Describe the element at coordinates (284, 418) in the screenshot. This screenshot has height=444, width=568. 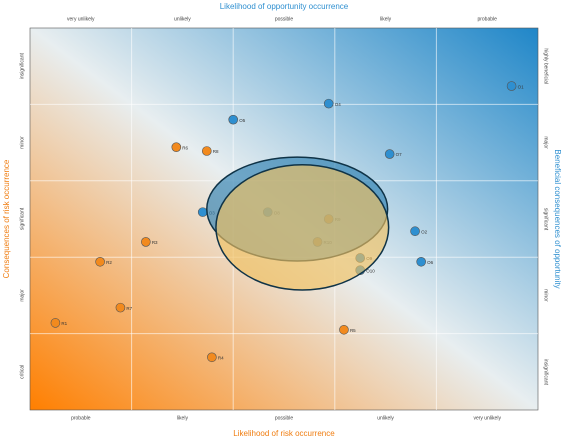
I see `bottom-category: possible` at that location.